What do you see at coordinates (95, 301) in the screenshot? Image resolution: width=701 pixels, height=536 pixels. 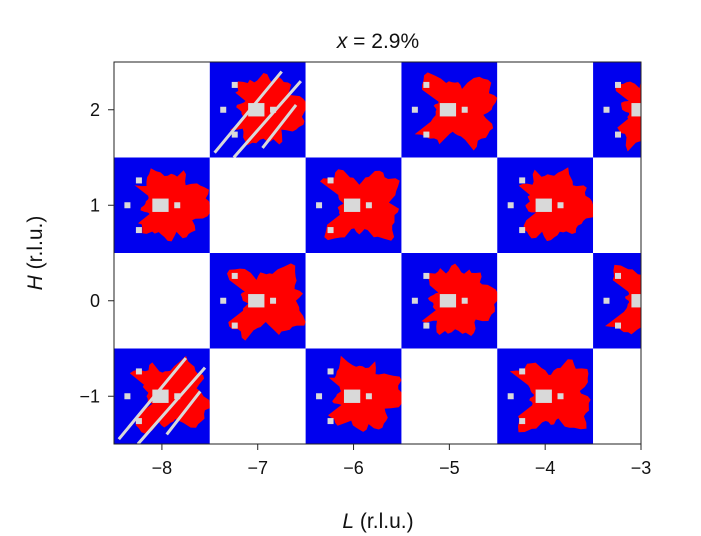 I see `y-tick-label: 0` at bounding box center [95, 301].